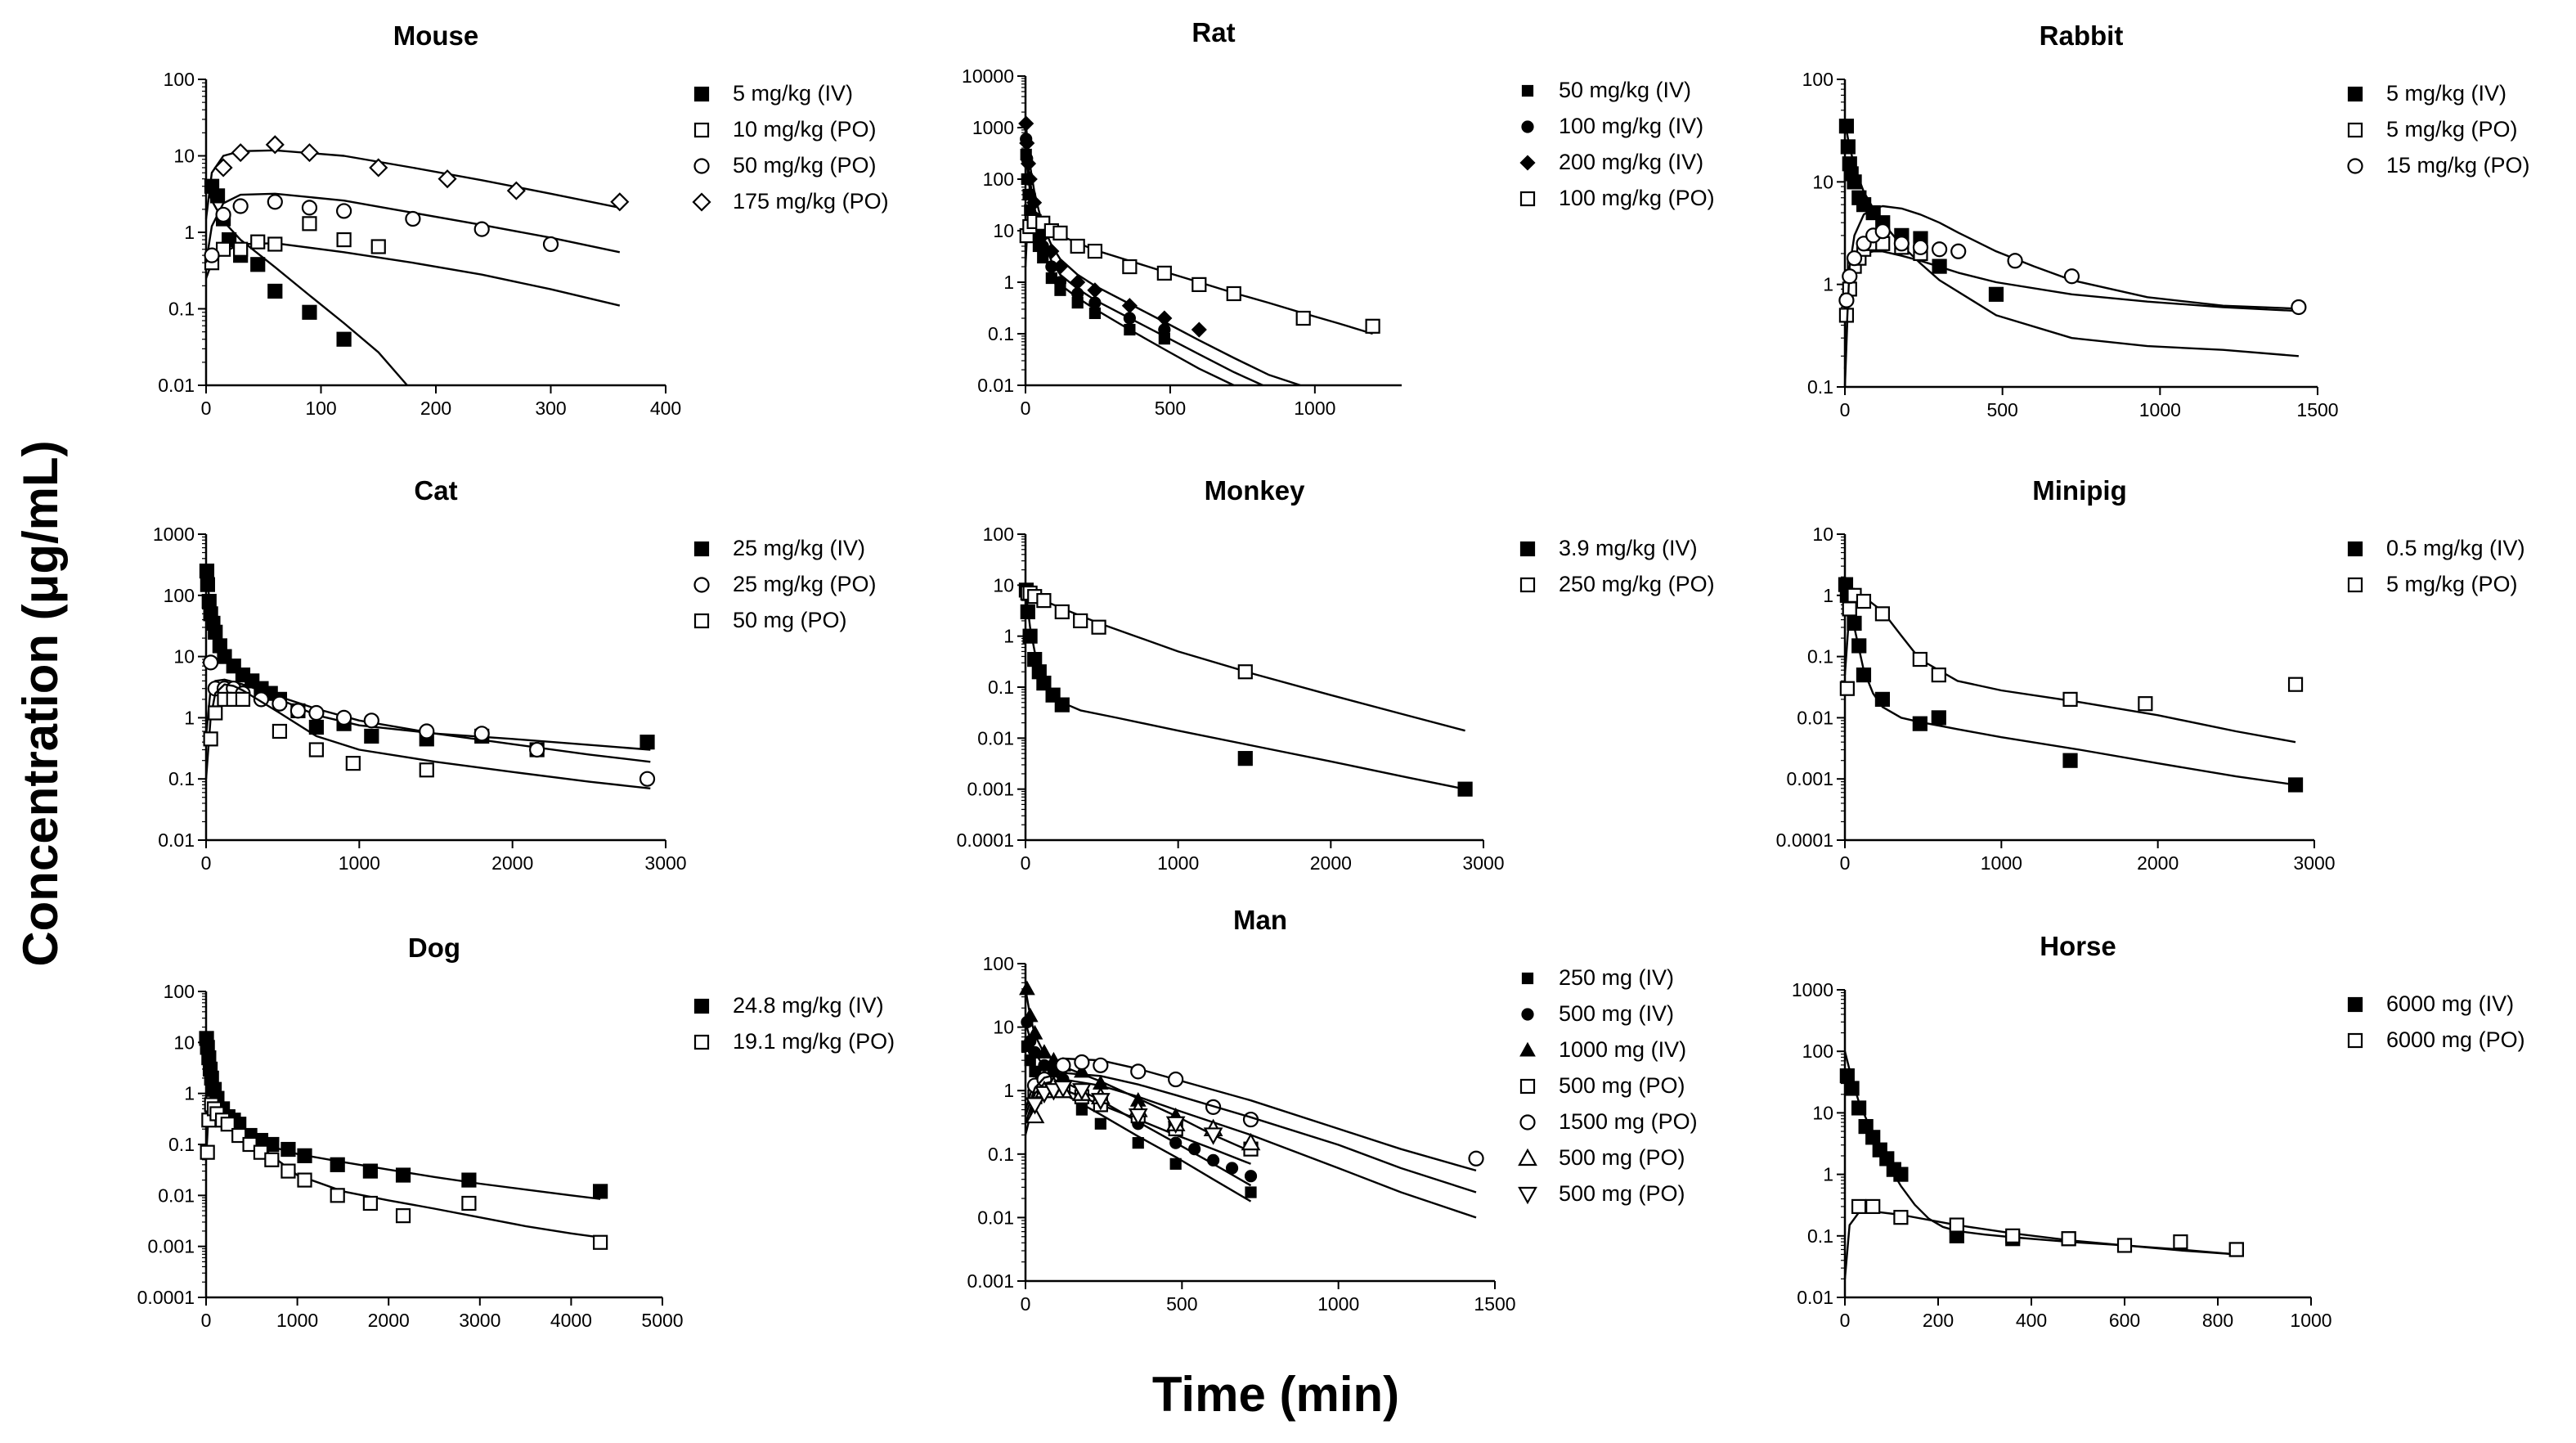 This screenshot has height=1443, width=2576. I want to click on legend-item: 100 mg/kg (IV), so click(1612, 126).